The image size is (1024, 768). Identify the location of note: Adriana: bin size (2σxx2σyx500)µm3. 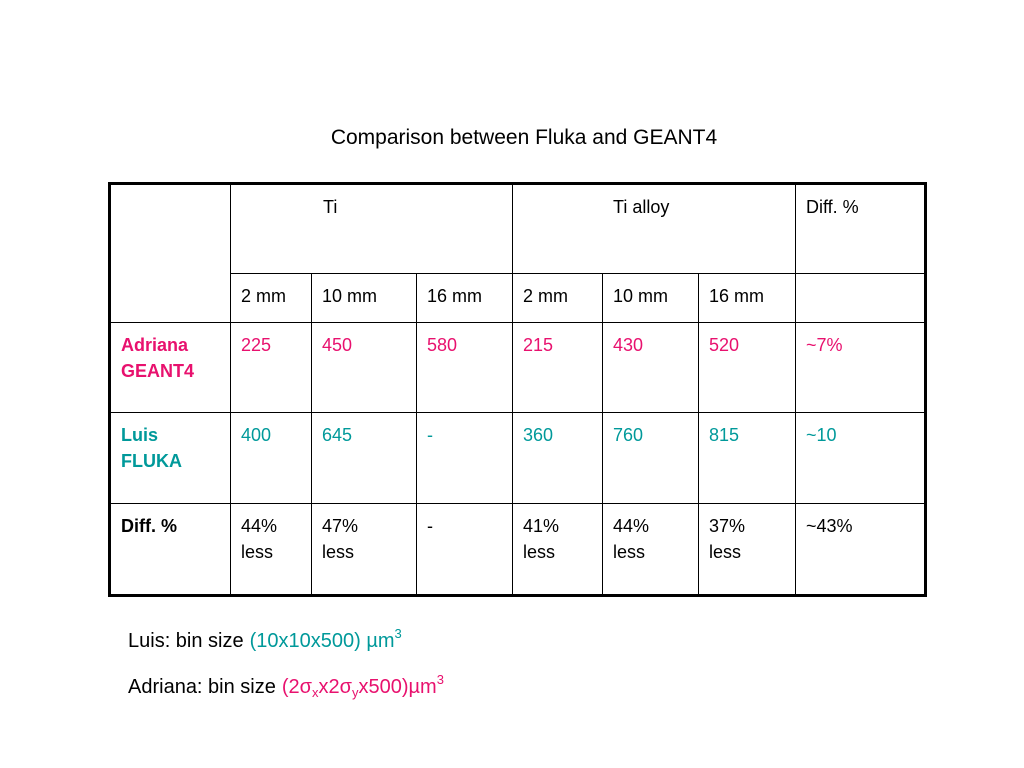
(286, 686).